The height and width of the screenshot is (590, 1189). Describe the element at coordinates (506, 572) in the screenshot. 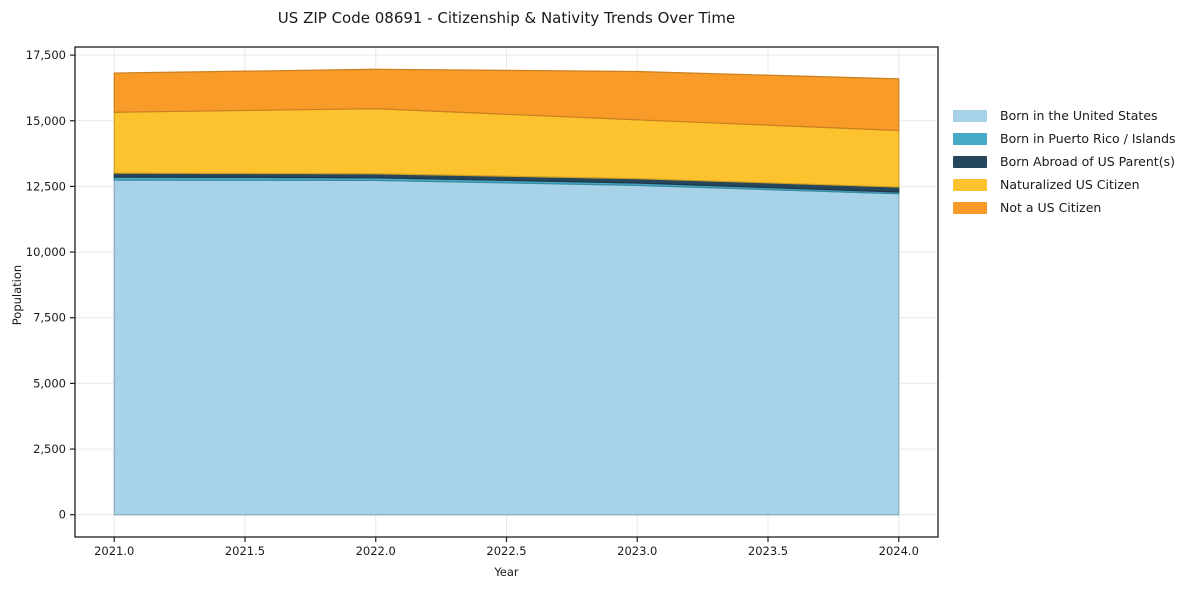

I see `x-axis-label: Year` at that location.